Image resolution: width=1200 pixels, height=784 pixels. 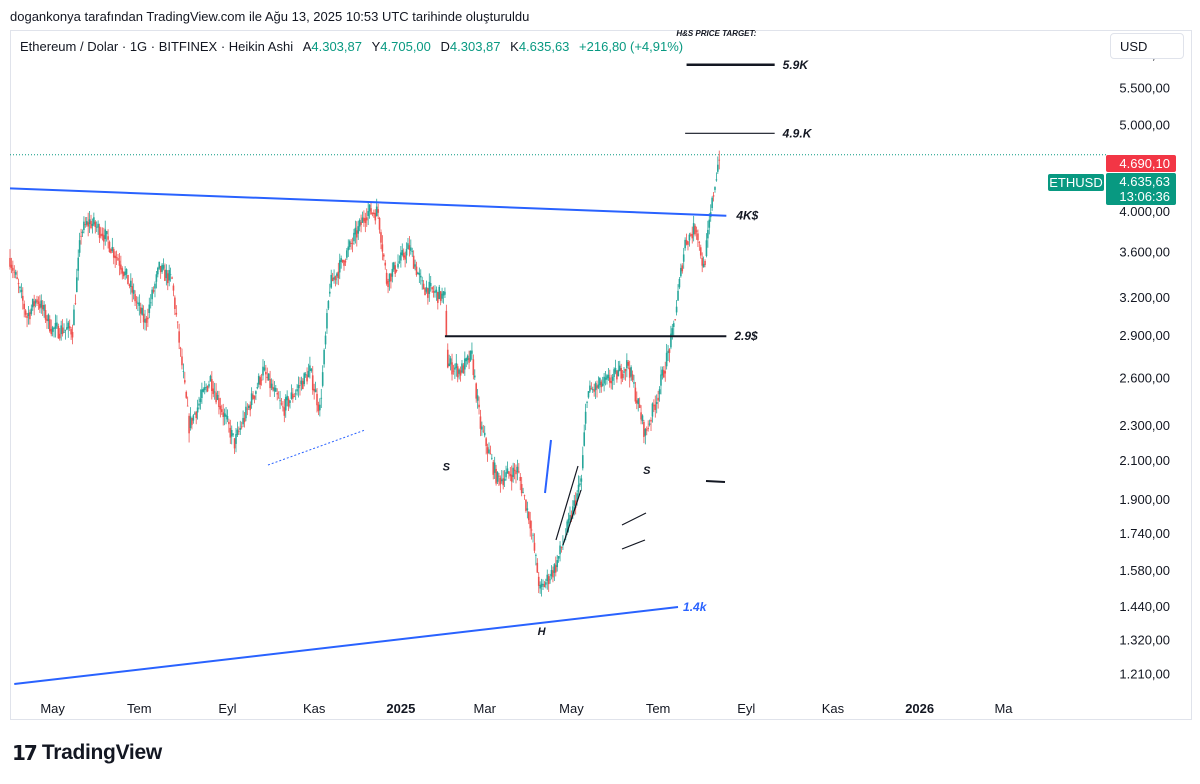 What do you see at coordinates (1144, 211) in the screenshot?
I see `y-tick-label: 4.000,00` at bounding box center [1144, 211].